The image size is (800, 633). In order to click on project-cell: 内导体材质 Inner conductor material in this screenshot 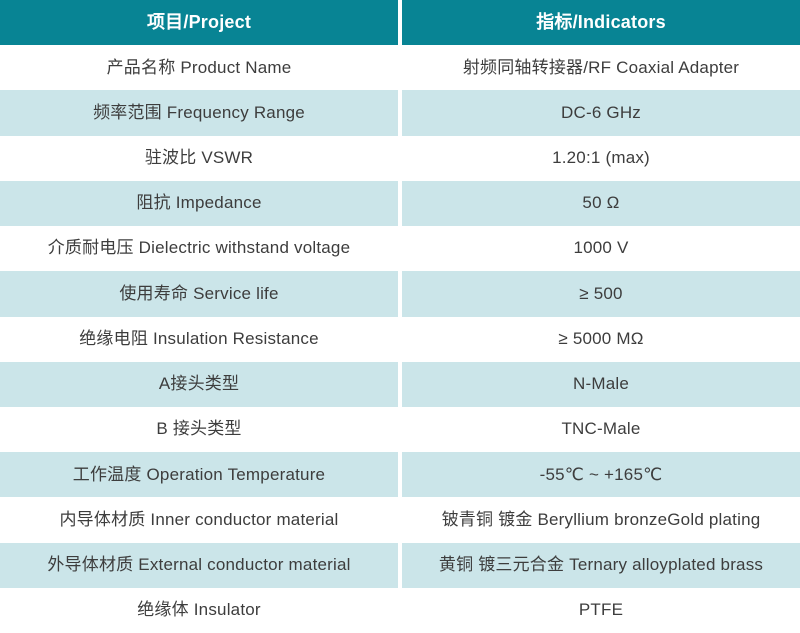, I will do `click(199, 520)`.